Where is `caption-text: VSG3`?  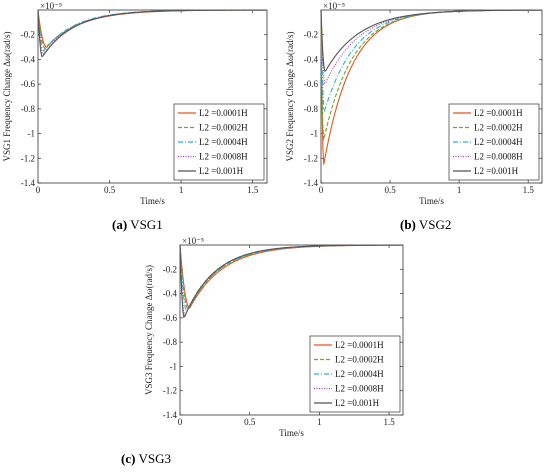 caption-text: VSG3 is located at coordinates (153, 458).